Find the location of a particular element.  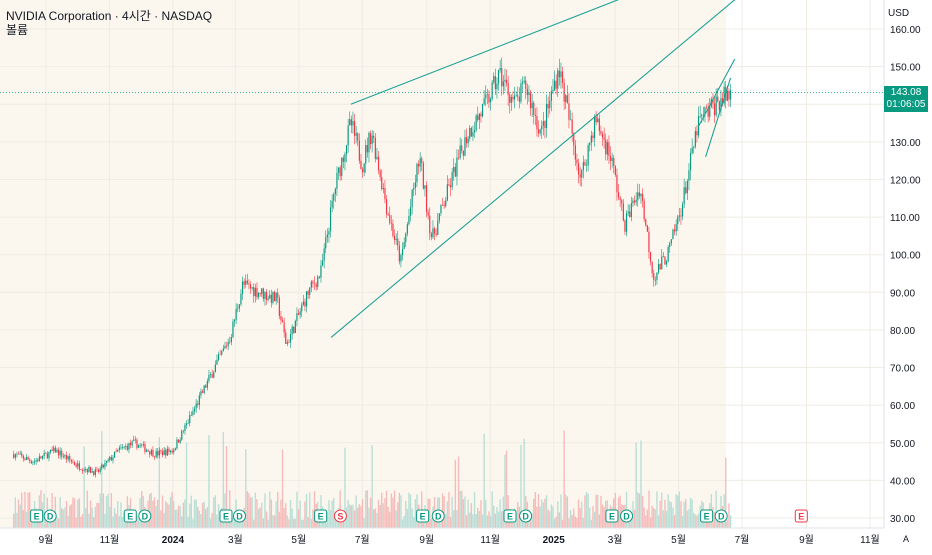

auto-scale-button: A is located at coordinates (906, 539).